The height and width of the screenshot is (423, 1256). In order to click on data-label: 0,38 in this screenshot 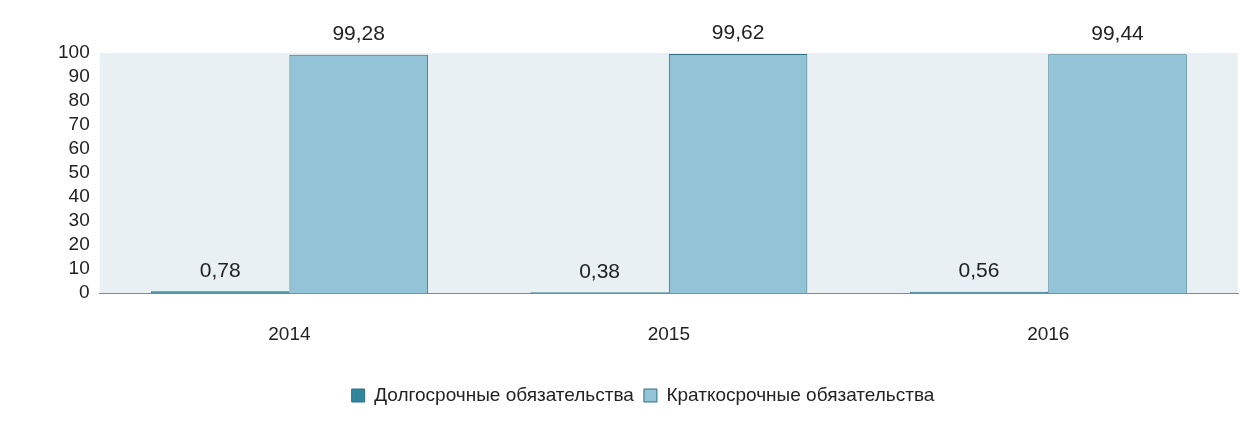, I will do `click(600, 270)`.